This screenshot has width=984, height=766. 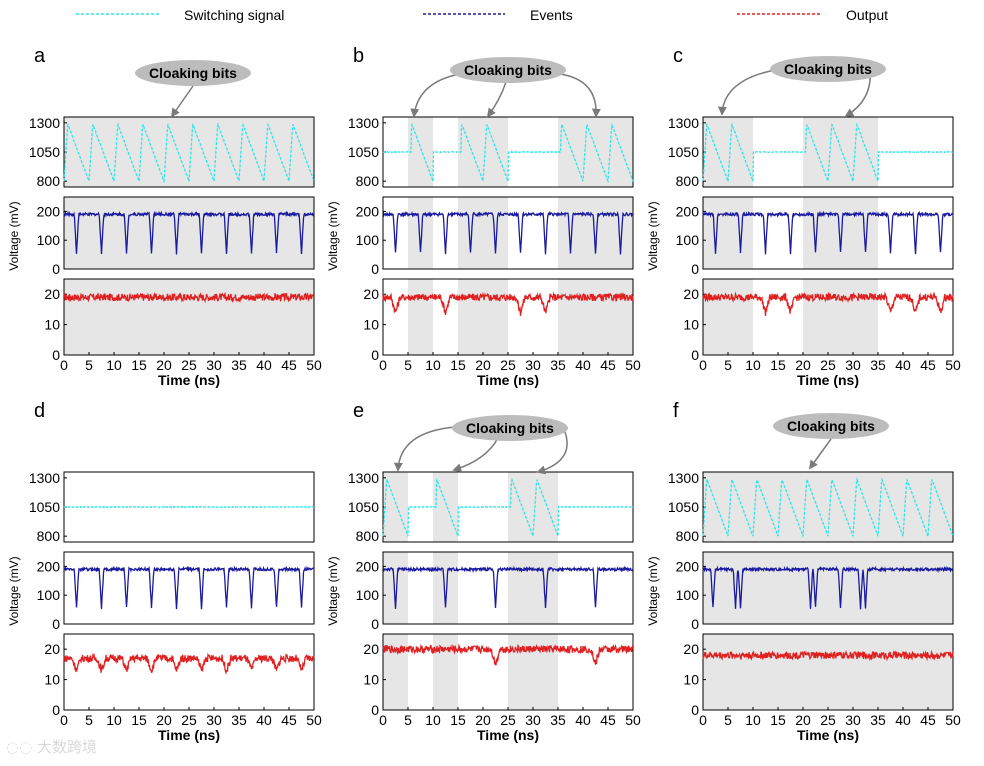 I want to click on watermark: ◌◌ 大数跨境, so click(x=51, y=746).